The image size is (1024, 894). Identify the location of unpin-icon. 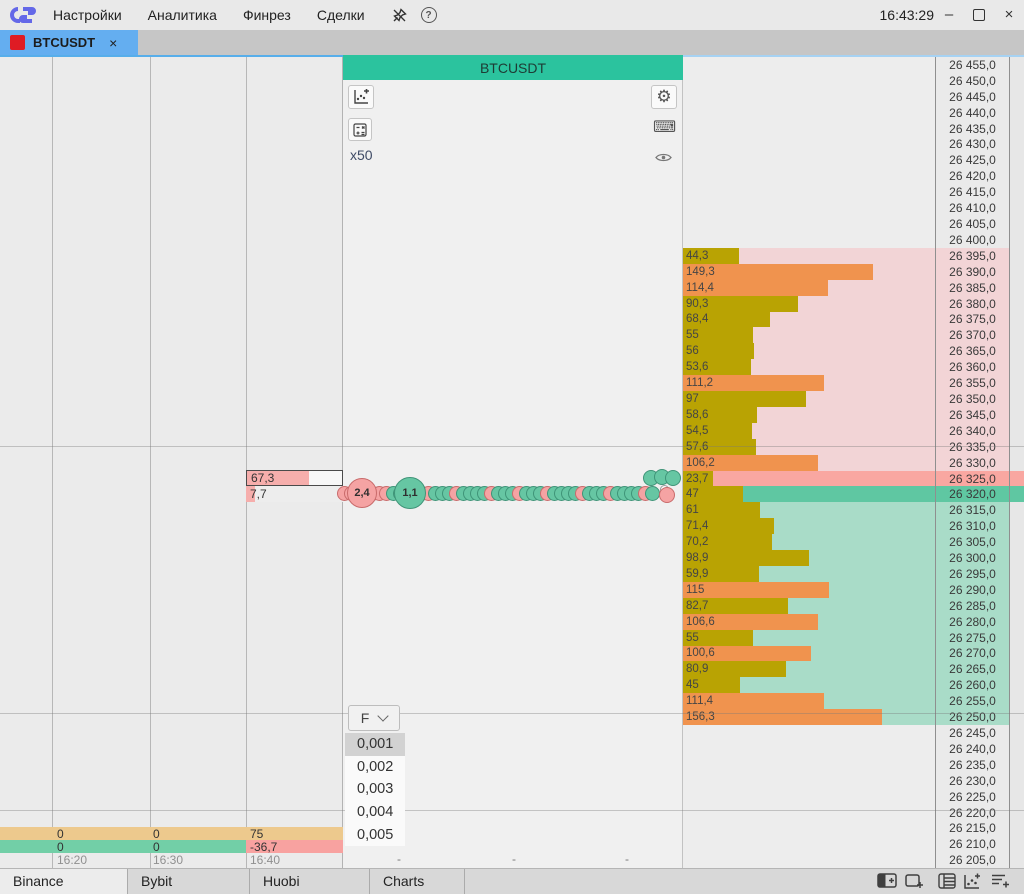
(399, 15).